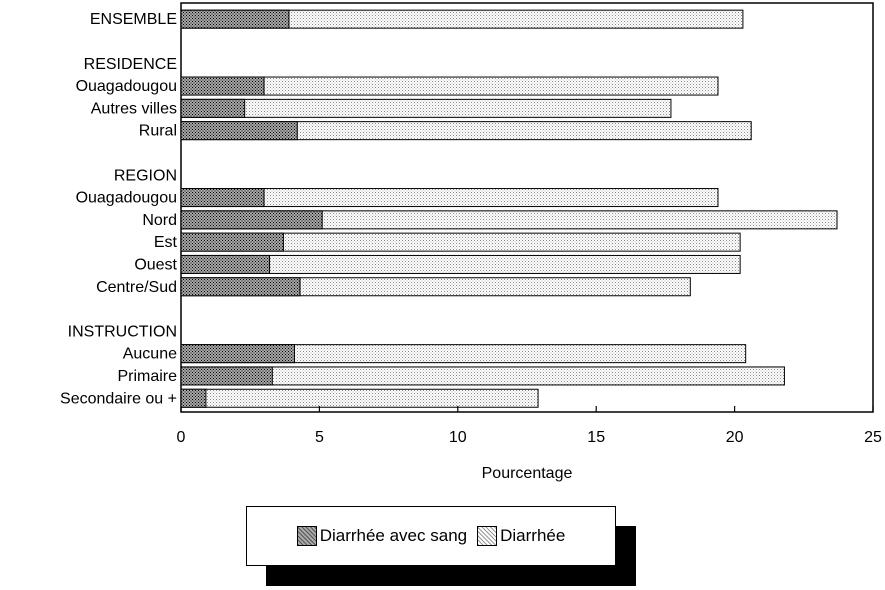 Image resolution: width=885 pixels, height=590 pixels. Describe the element at coordinates (527, 473) in the screenshot. I see `x-axis-label: Pourcentage` at that location.